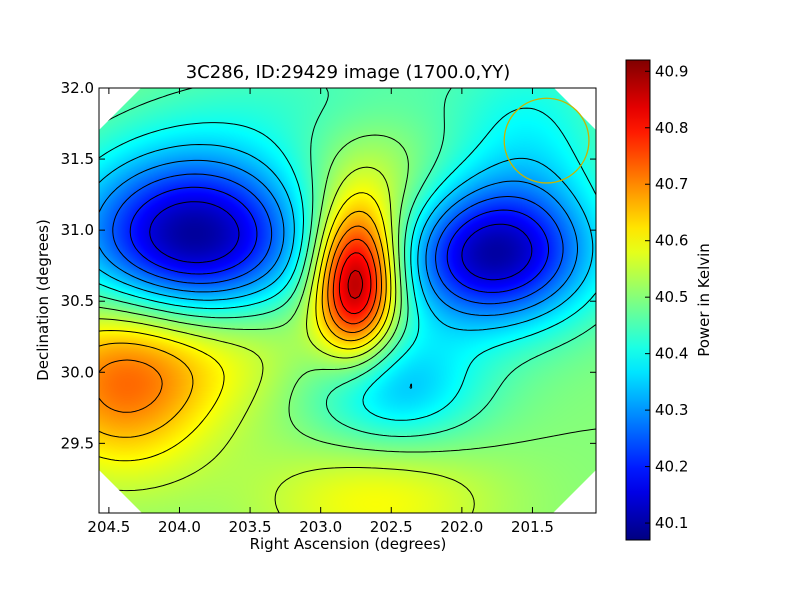  I want to click on colorbar-tick-label: 40.1, so click(671, 523).